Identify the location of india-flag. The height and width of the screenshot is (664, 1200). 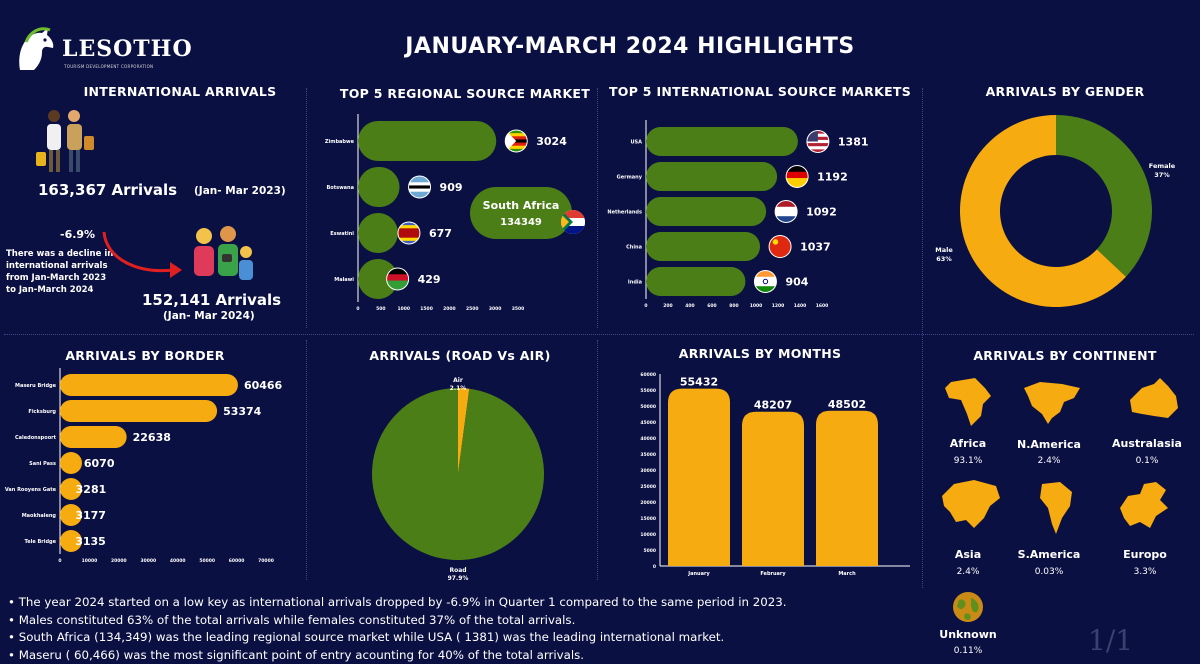
(765, 282).